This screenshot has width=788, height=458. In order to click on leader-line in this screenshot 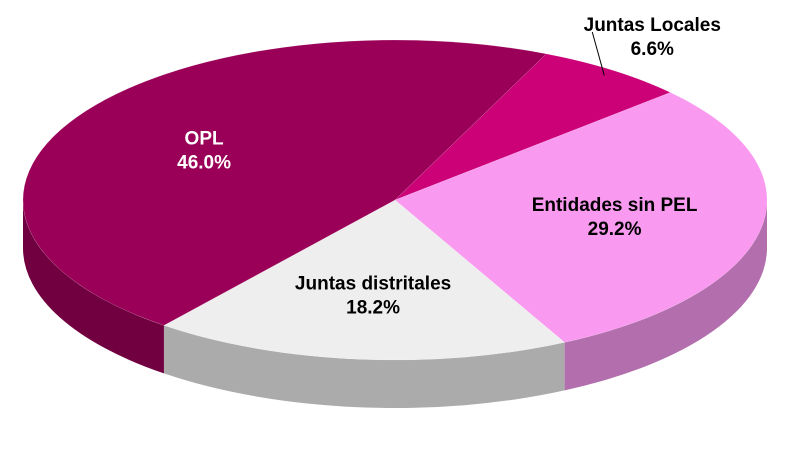, I will do `click(598, 53)`.